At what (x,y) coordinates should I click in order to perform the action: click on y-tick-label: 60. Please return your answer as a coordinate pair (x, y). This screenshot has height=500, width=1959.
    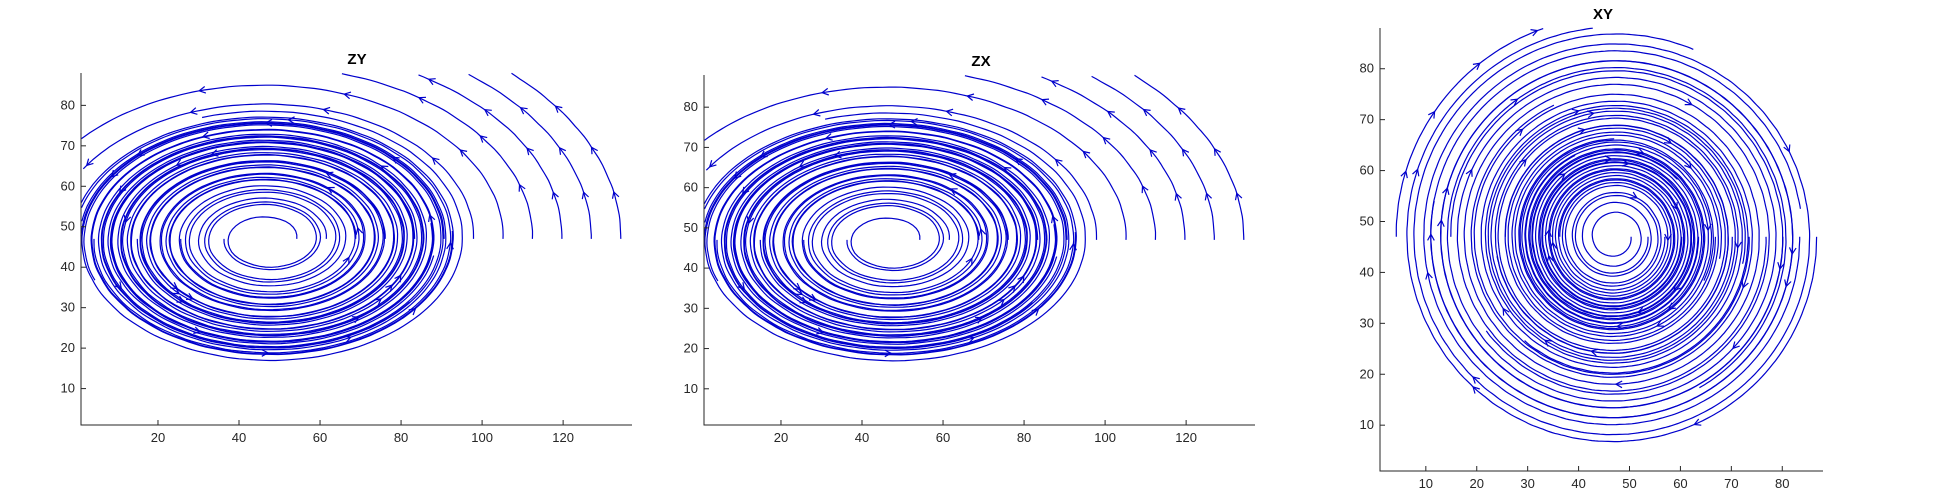
    Looking at the image, I should click on (68, 185).